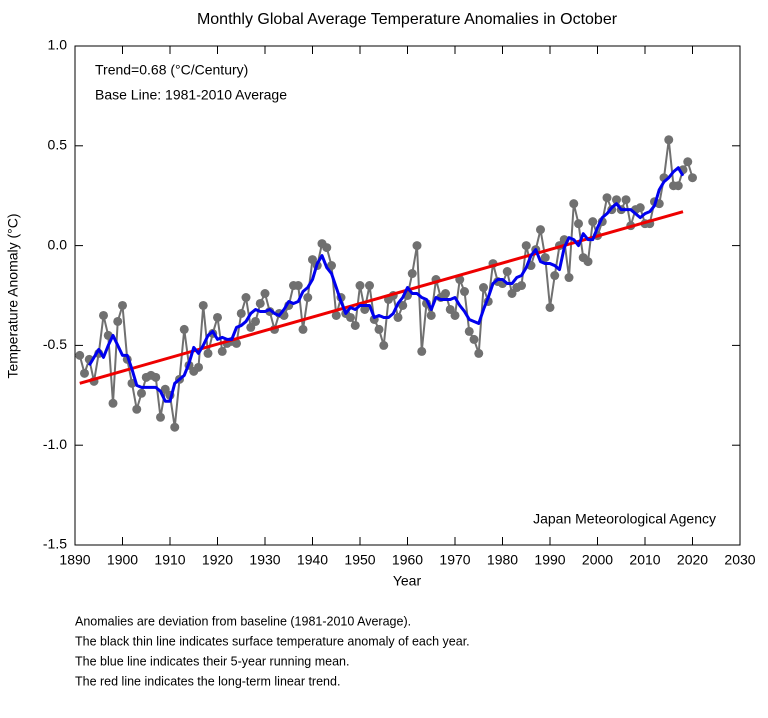 This screenshot has width=768, height=718. Describe the element at coordinates (217, 560) in the screenshot. I see `x-tick-label: 1920` at that location.